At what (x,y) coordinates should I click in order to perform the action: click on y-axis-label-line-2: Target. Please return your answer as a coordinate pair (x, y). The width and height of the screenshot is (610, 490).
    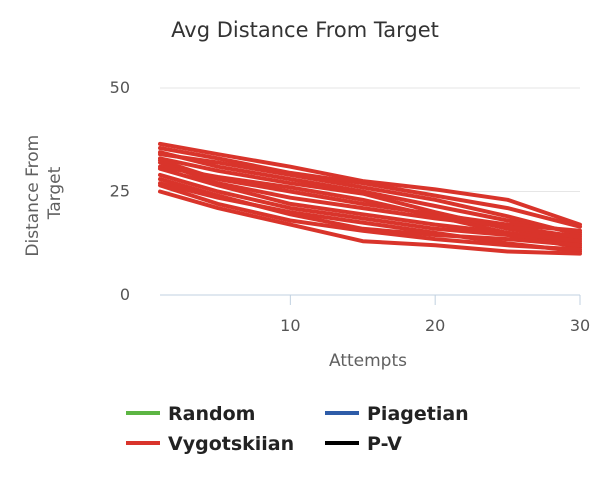
    Looking at the image, I should click on (55, 193).